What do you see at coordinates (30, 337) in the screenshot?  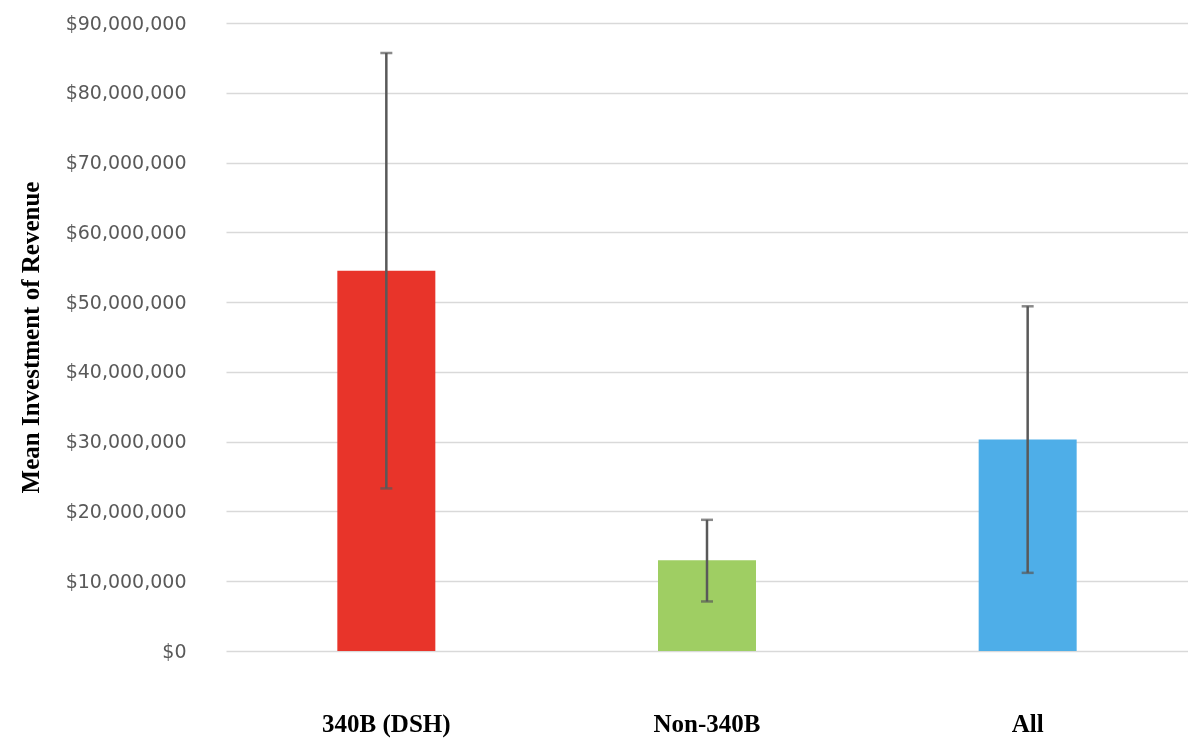 I see `y-axis-title: Mean Investment of Revenue` at bounding box center [30, 337].